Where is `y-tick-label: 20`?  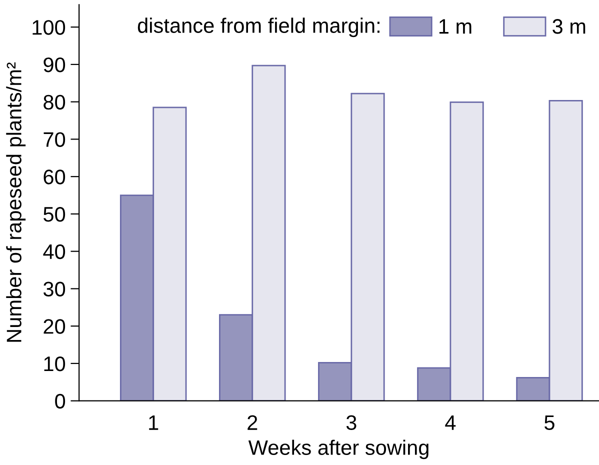 y-tick-label: 20 is located at coordinates (55, 326).